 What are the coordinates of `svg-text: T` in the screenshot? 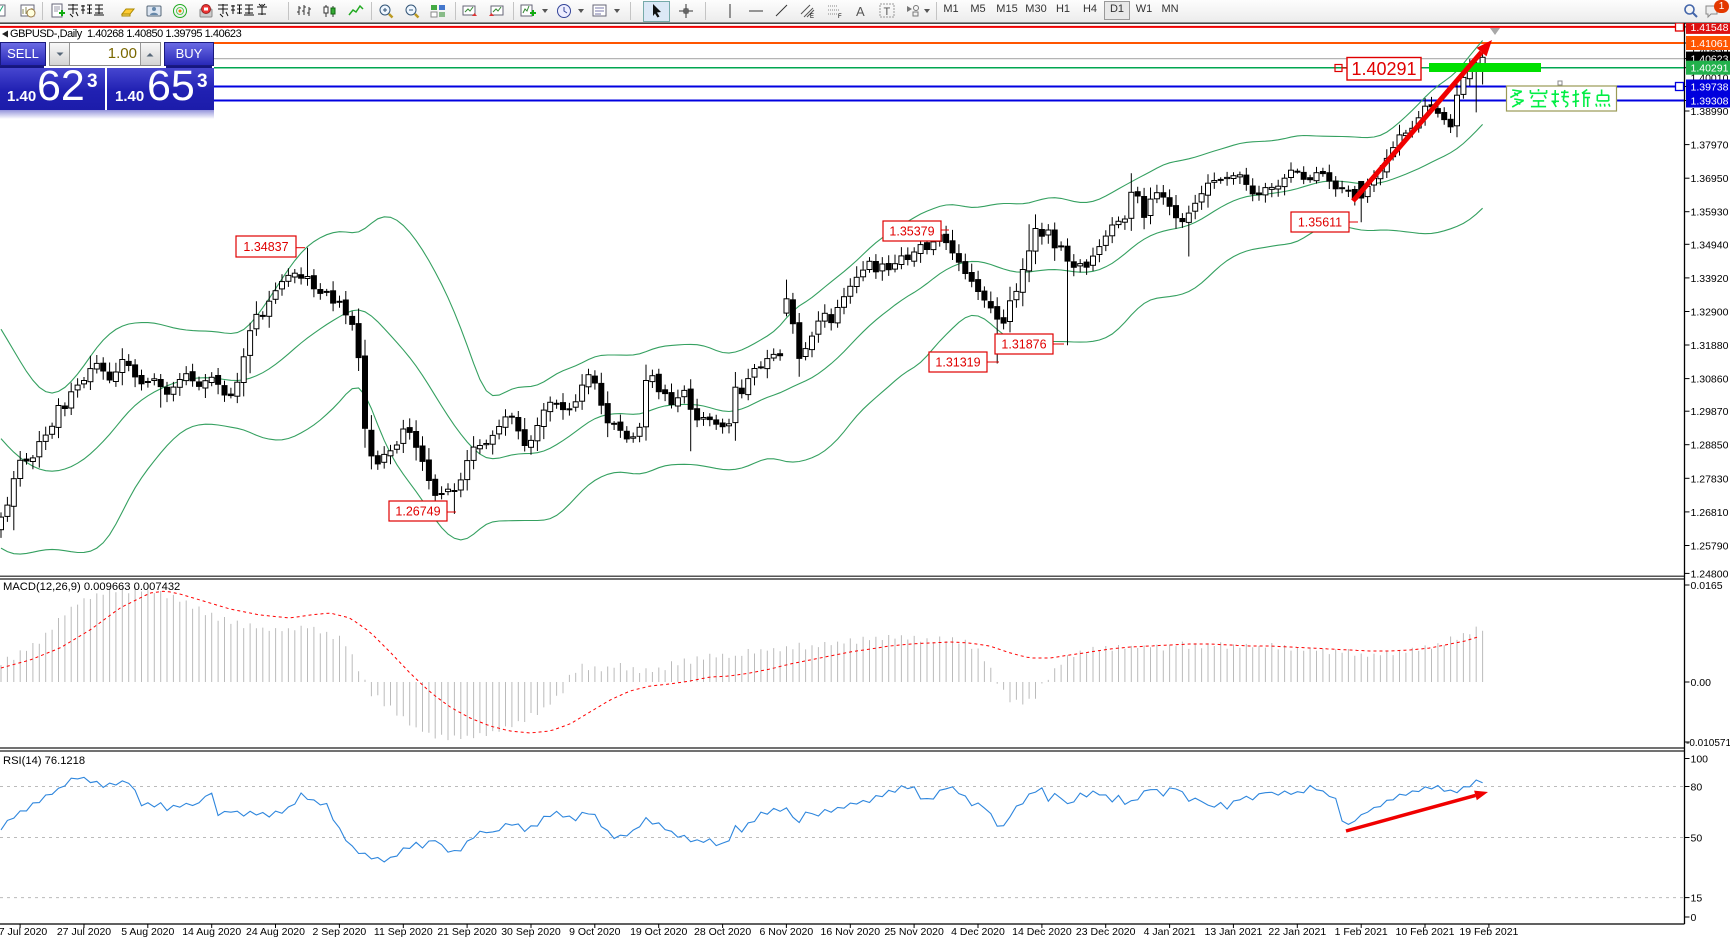 It's located at (887, 12).